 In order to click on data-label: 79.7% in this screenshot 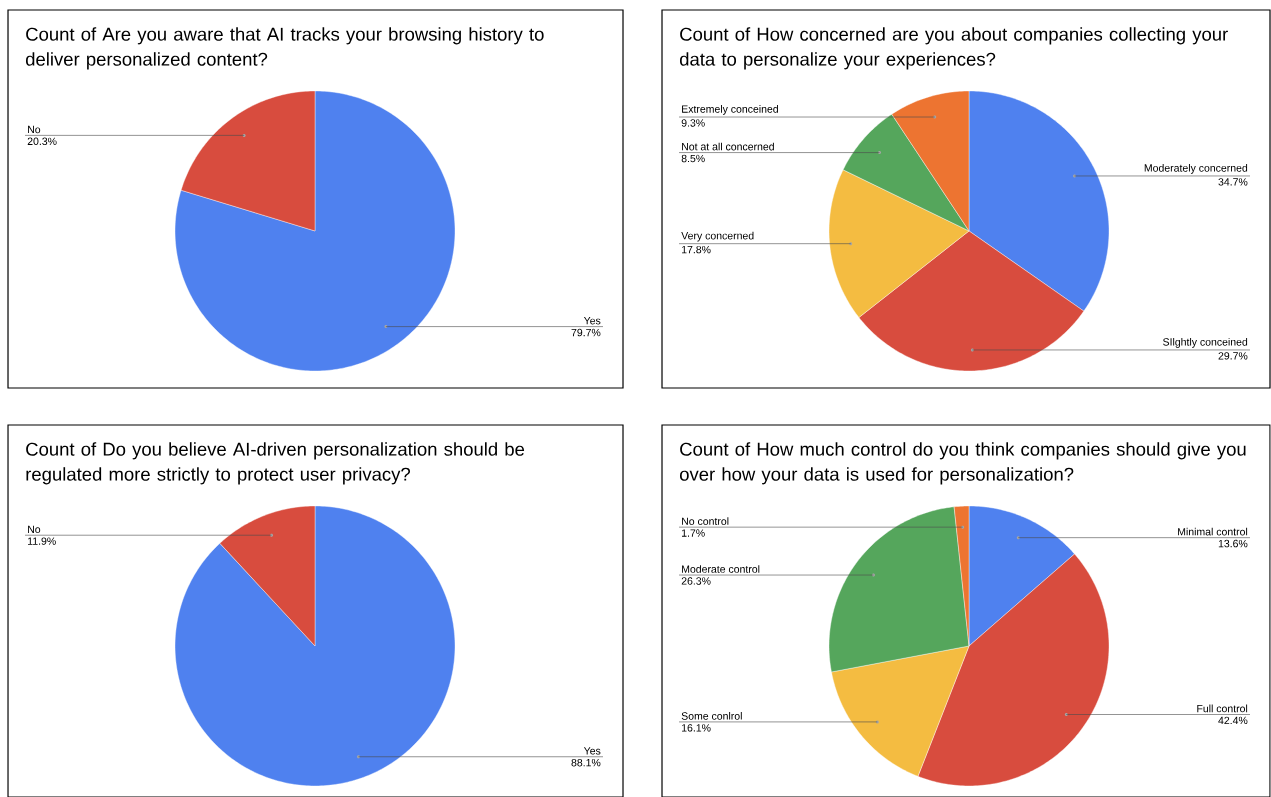, I will do `click(586, 332)`.